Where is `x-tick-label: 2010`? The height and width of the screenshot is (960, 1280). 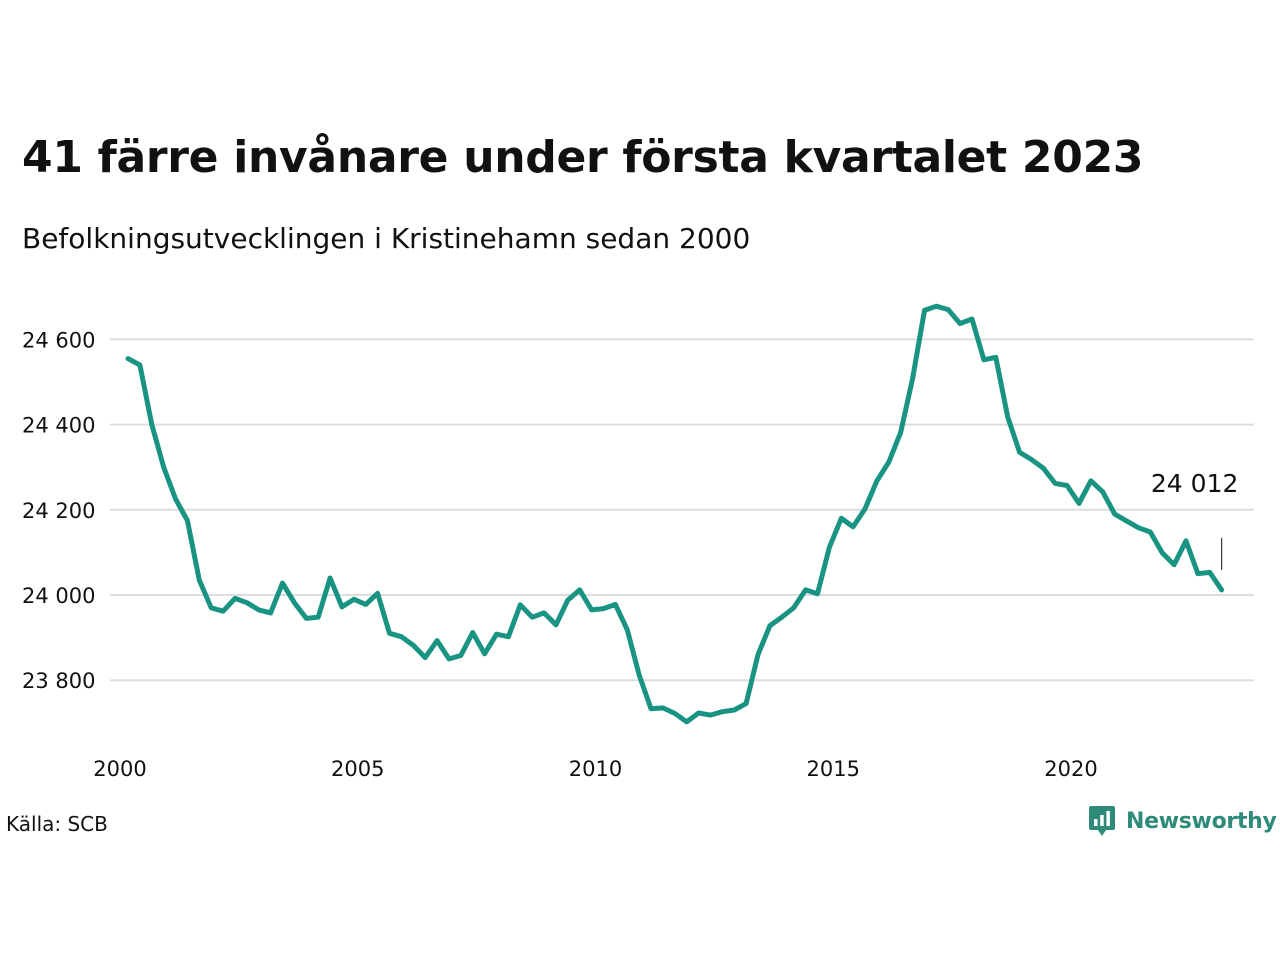 x-tick-label: 2010 is located at coordinates (595, 769).